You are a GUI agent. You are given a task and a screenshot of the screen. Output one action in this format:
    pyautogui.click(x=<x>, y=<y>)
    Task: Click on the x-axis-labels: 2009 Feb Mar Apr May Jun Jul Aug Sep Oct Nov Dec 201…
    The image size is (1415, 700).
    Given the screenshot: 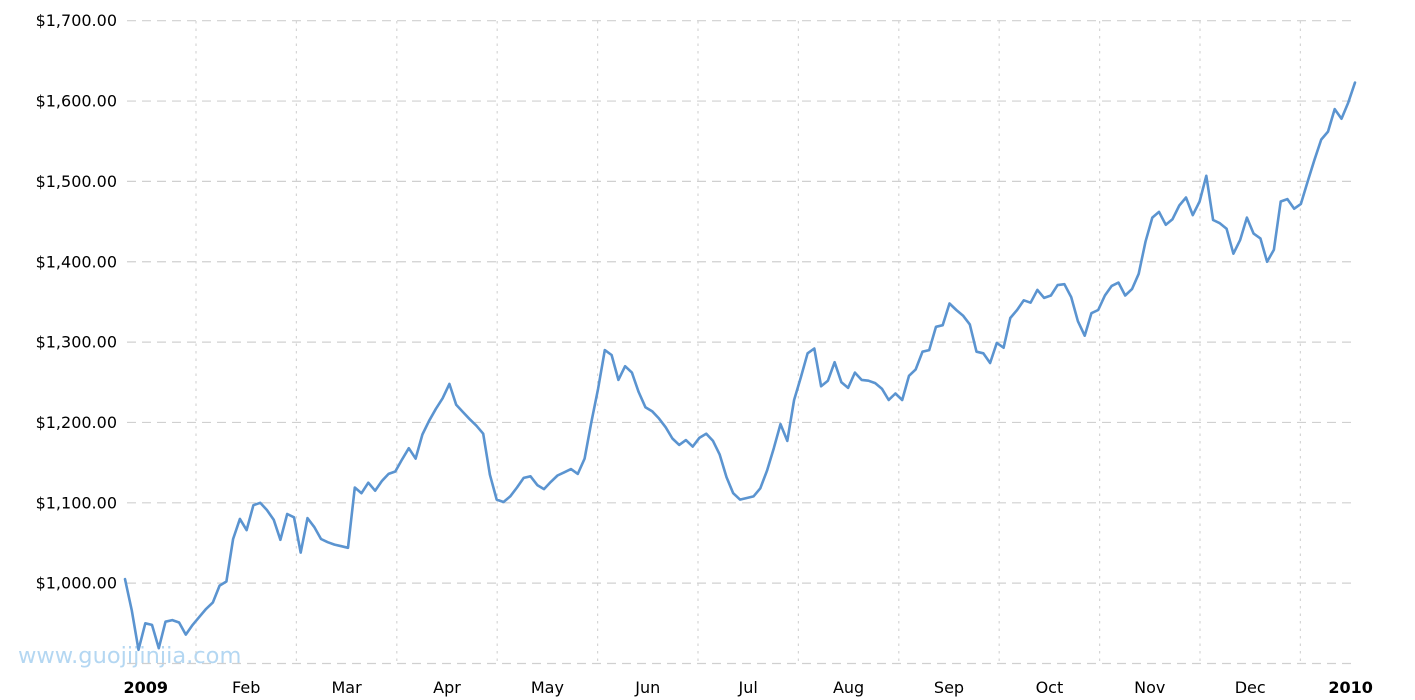 What is the action you would take?
    pyautogui.click(x=748, y=687)
    